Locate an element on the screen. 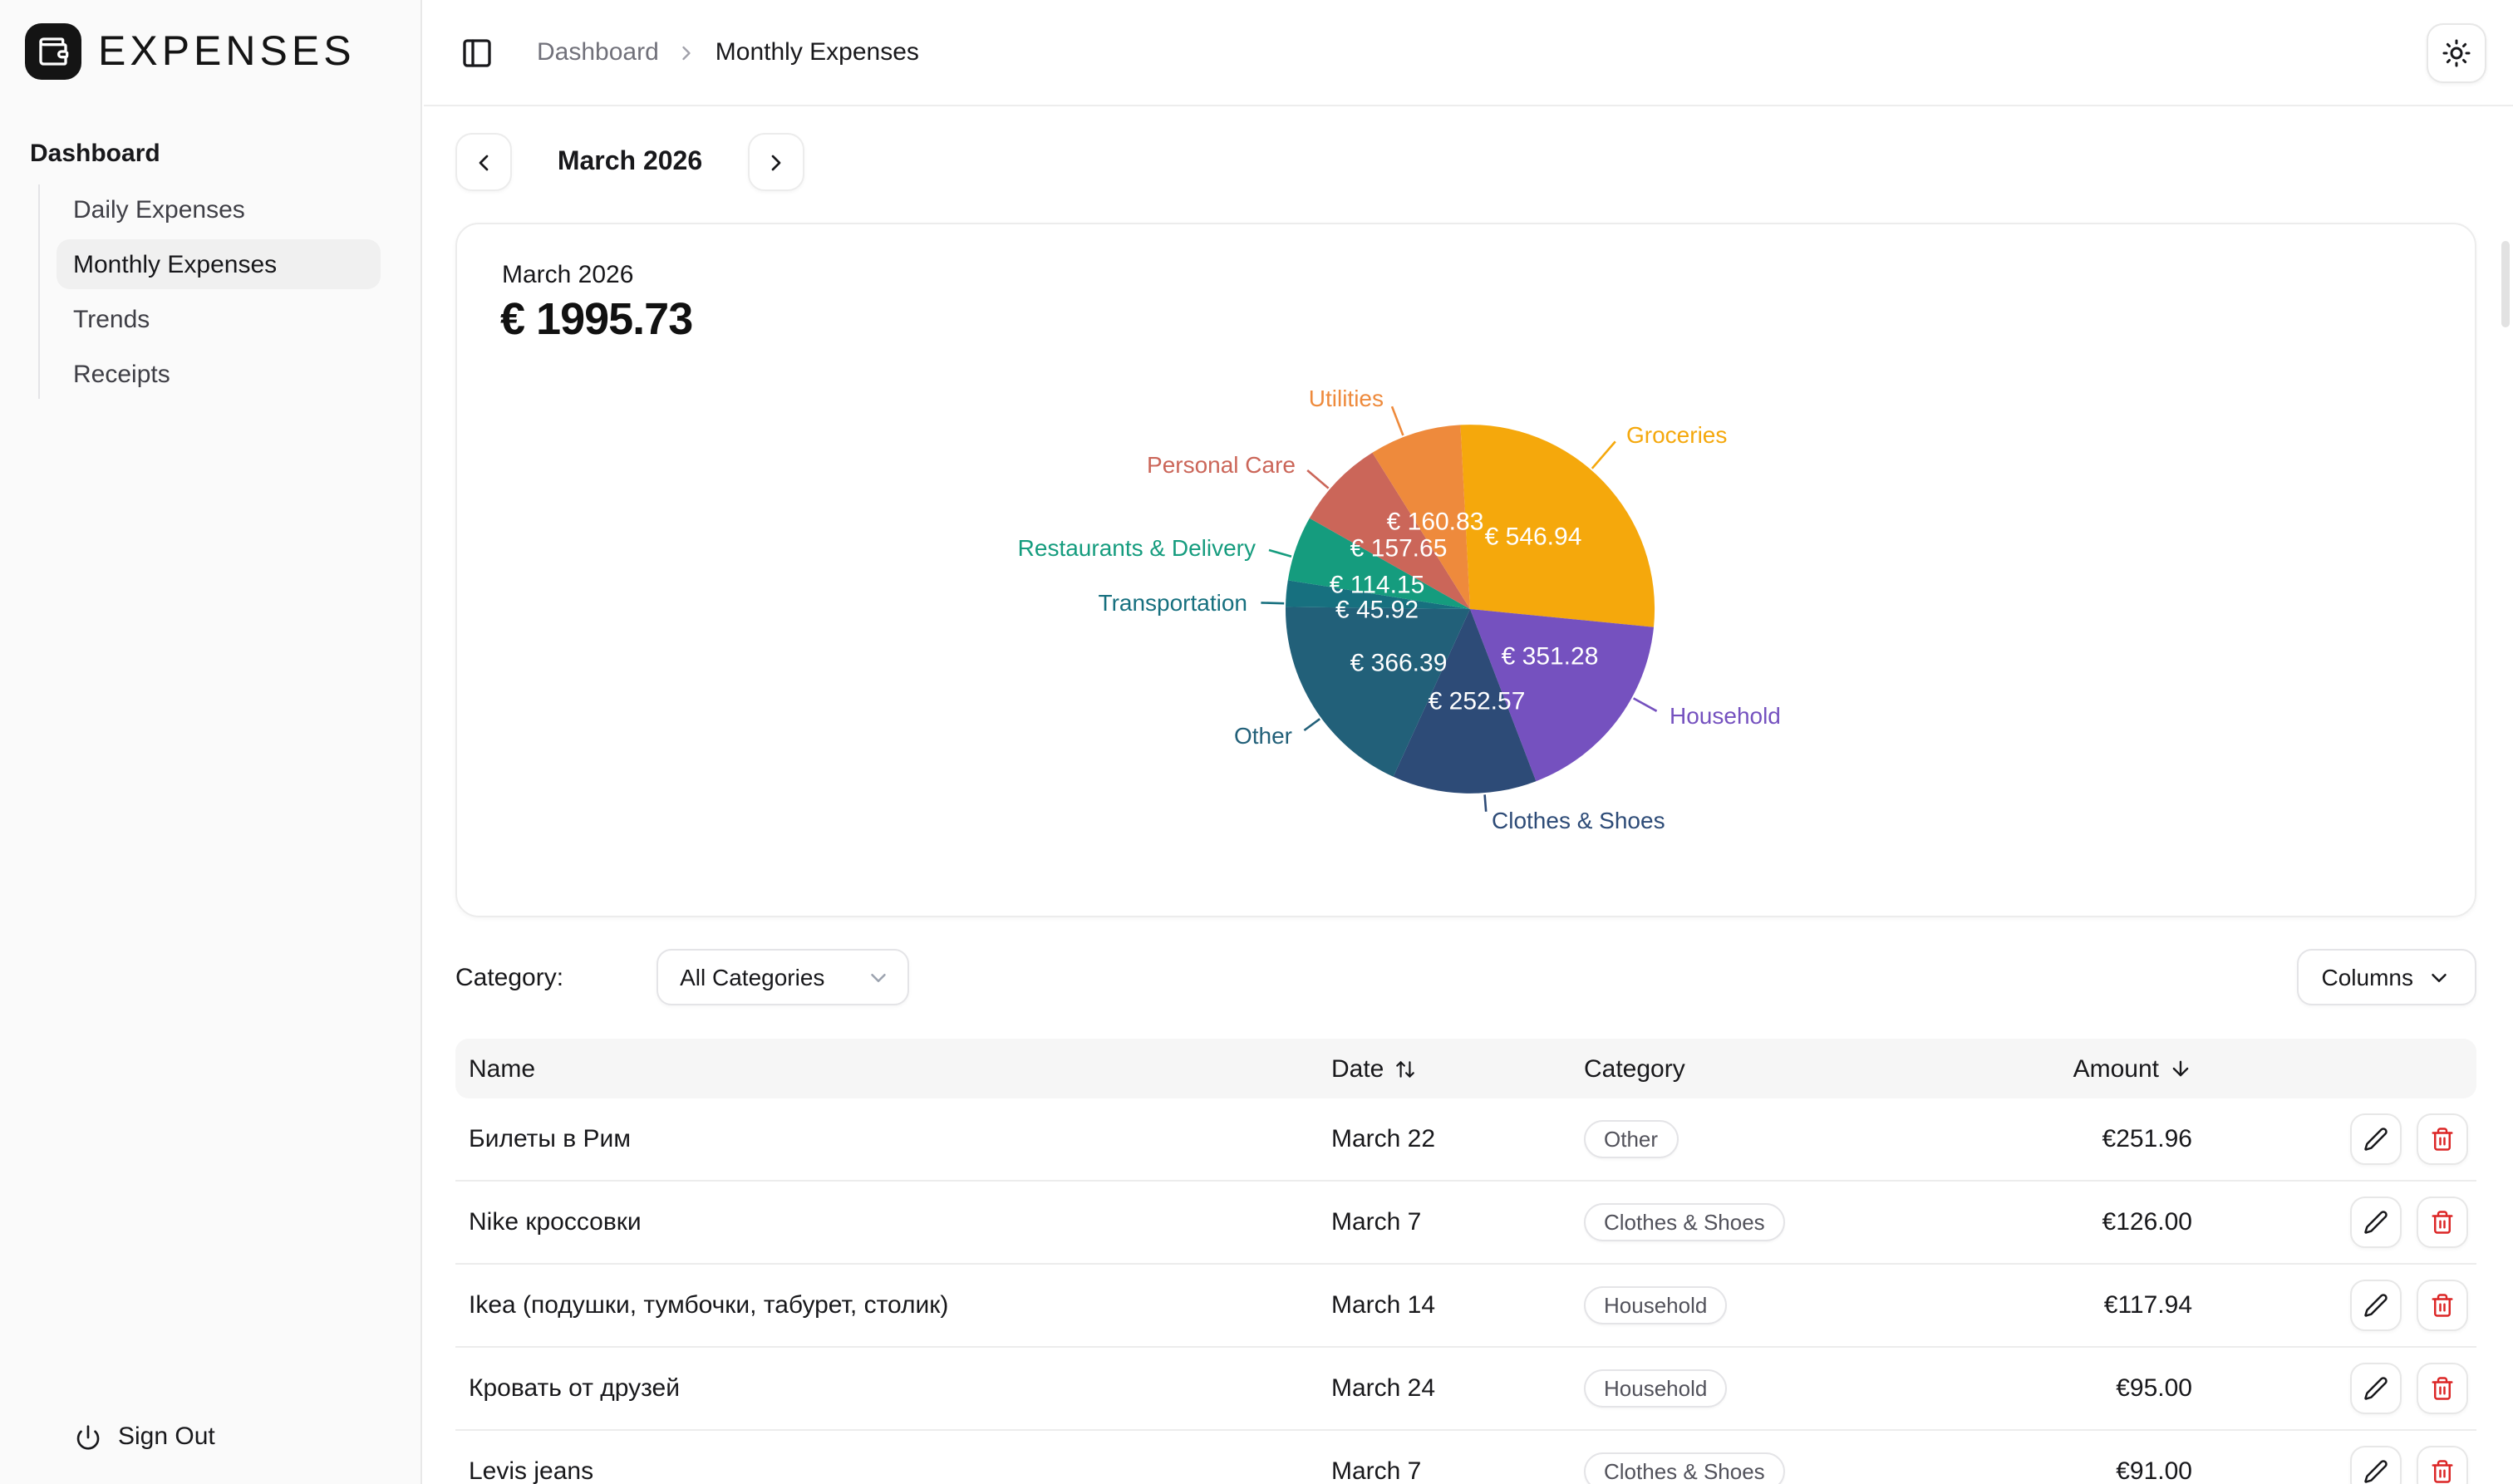 This screenshot has height=1484, width=2513. expense-category-cell: Household is located at coordinates (1774, 1305).